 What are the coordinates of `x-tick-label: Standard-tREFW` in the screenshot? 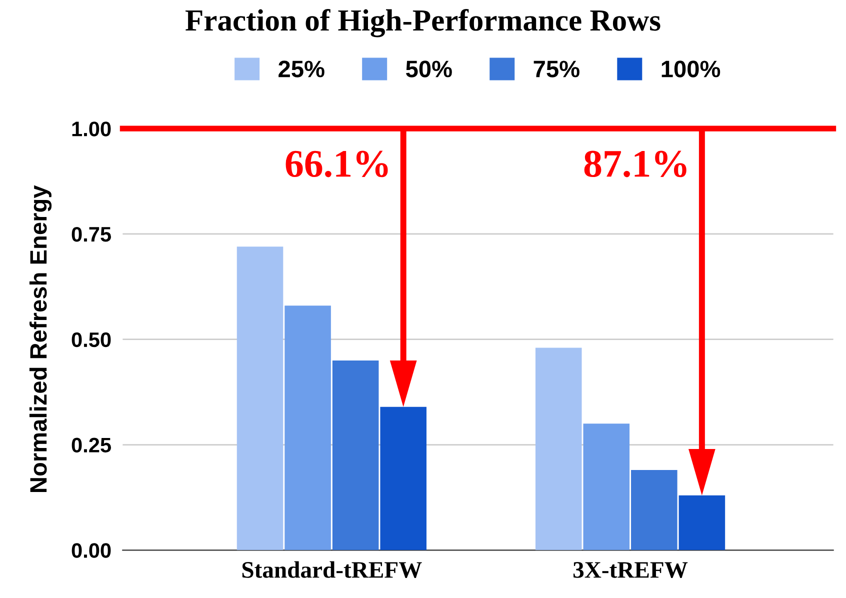 It's located at (332, 569).